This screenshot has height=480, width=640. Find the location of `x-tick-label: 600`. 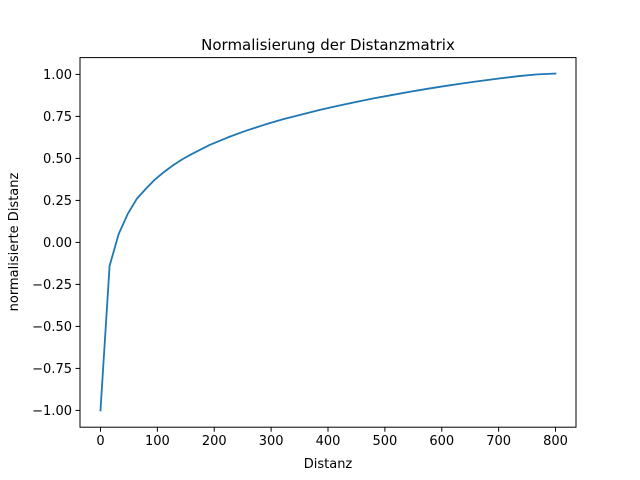

x-tick-label: 600 is located at coordinates (441, 441).